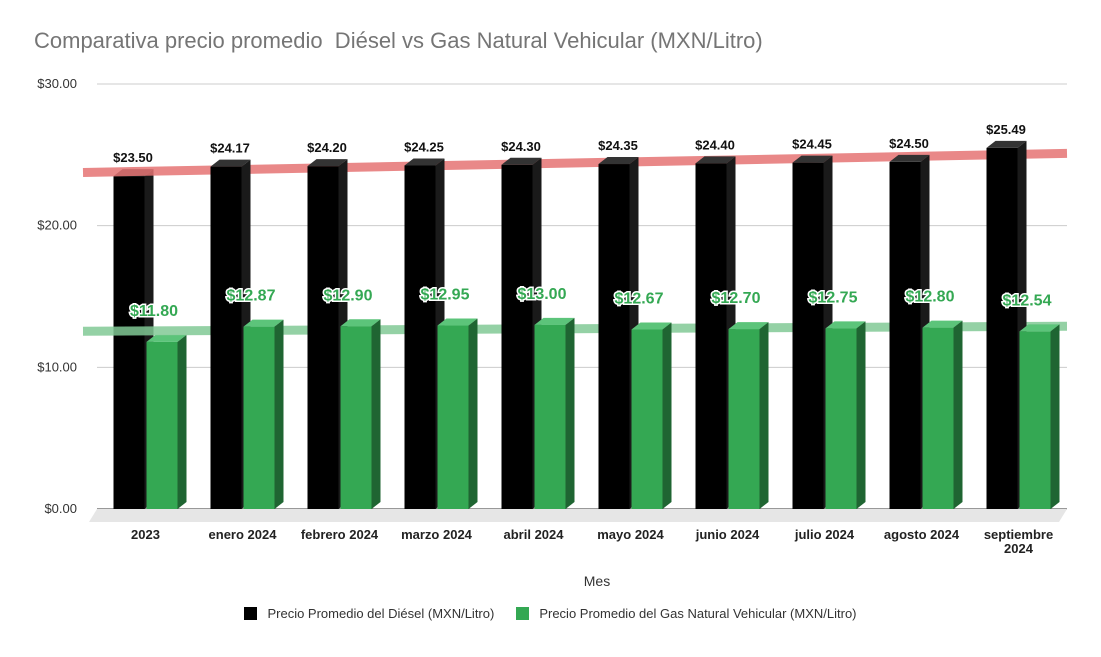  What do you see at coordinates (736, 298) in the screenshot?
I see `data-label-gnv: $12.70` at bounding box center [736, 298].